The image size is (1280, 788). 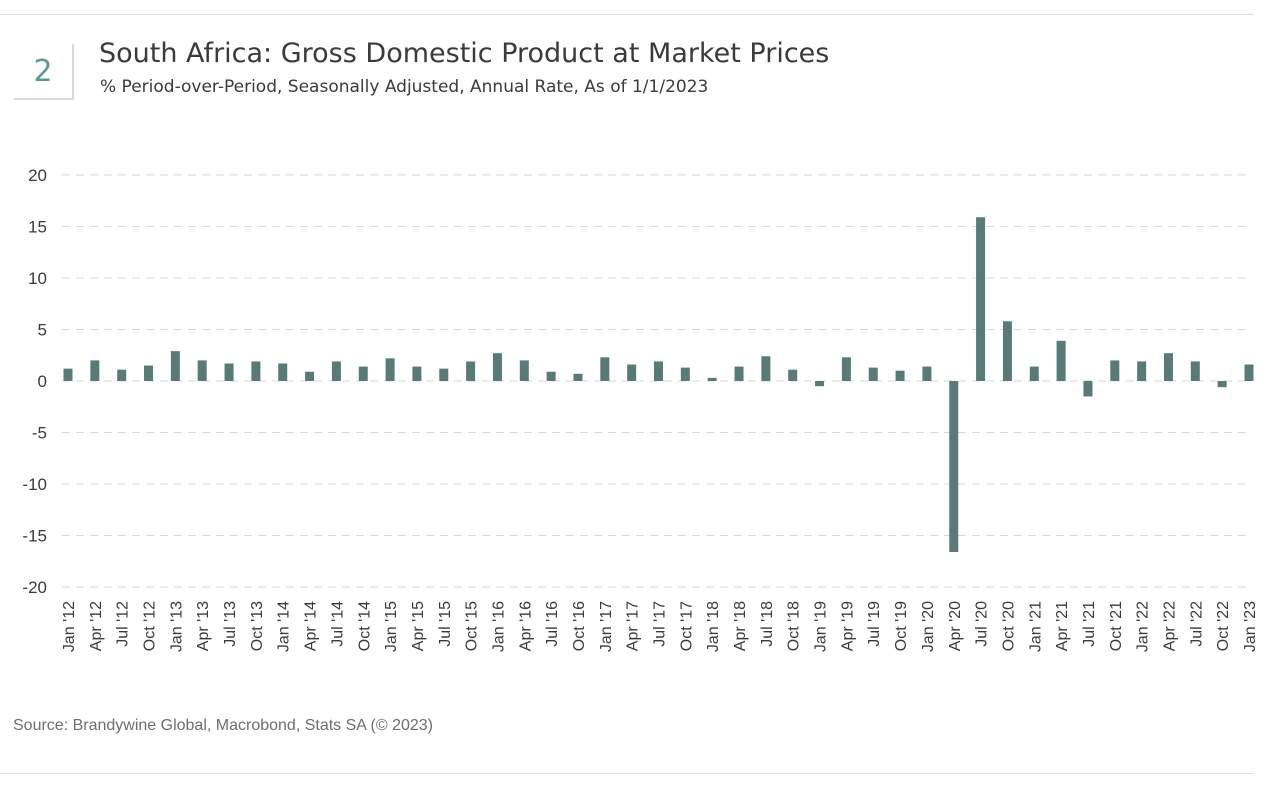 What do you see at coordinates (1223, 626) in the screenshot?
I see `x-tick-label: Oct '22` at bounding box center [1223, 626].